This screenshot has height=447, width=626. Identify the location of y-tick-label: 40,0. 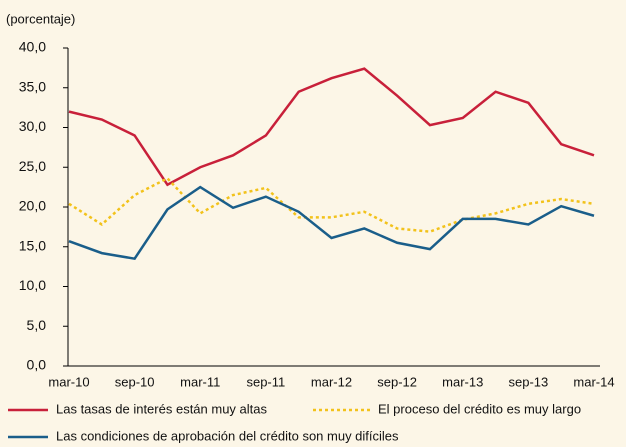
(32, 47).